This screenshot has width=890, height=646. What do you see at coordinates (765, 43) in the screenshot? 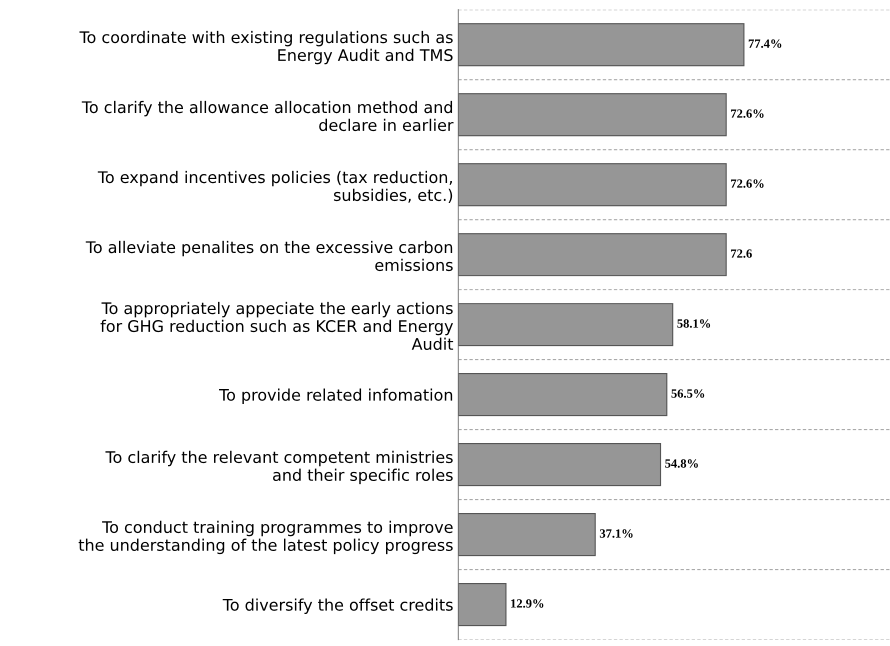
I see `data-label: 77.4%` at bounding box center [765, 43].